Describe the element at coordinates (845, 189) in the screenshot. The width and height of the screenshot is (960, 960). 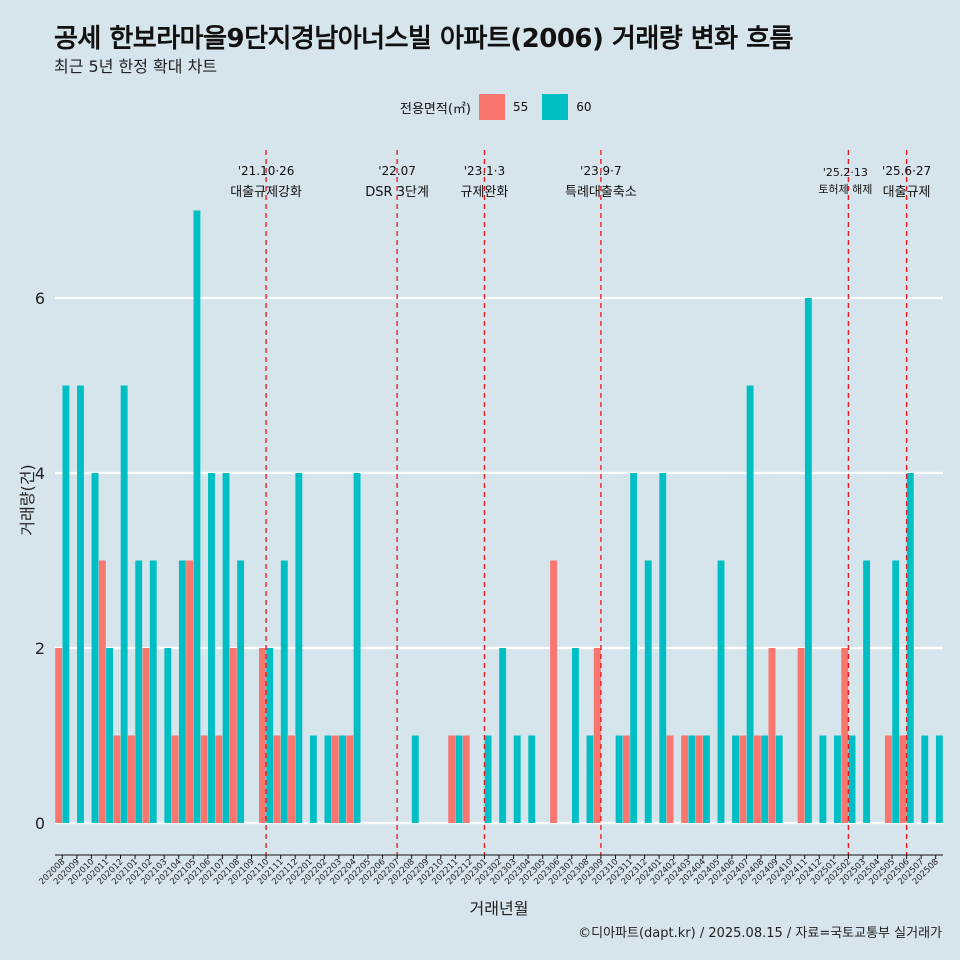
I see `event-label-202502: 토허제 해제` at that location.